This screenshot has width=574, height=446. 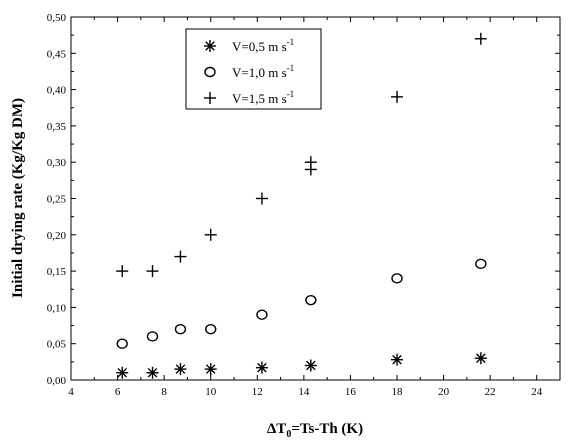 I want to click on x-tick-label: 10, so click(x=211, y=392).